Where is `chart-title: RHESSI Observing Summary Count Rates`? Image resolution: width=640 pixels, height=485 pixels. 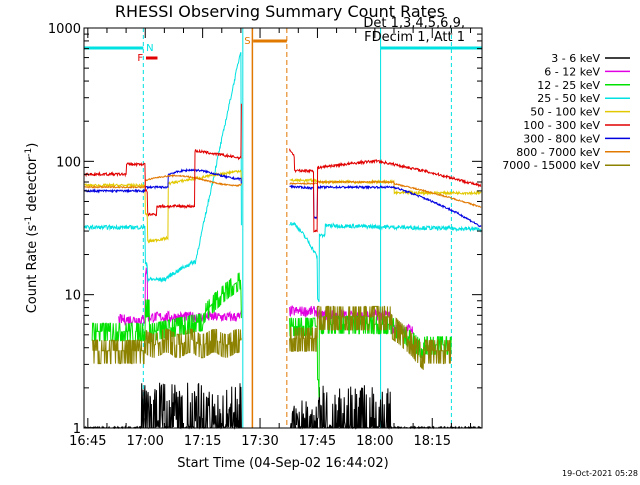
chart-title: RHESSI Observing Summary Count Rates is located at coordinates (280, 11).